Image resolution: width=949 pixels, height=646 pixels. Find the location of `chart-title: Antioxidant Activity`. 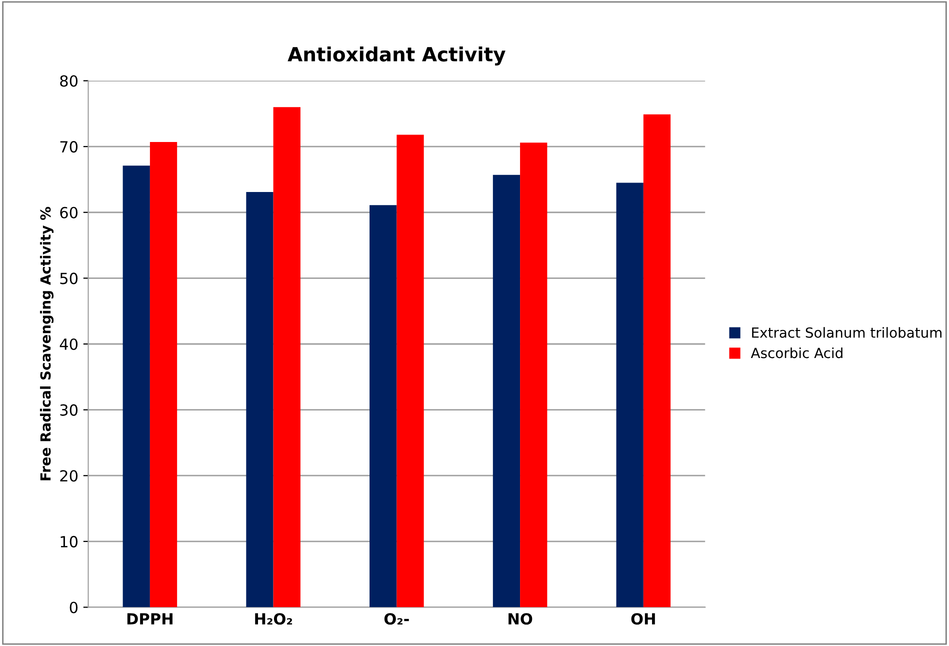

chart-title: Antioxidant Activity is located at coordinates (397, 56).